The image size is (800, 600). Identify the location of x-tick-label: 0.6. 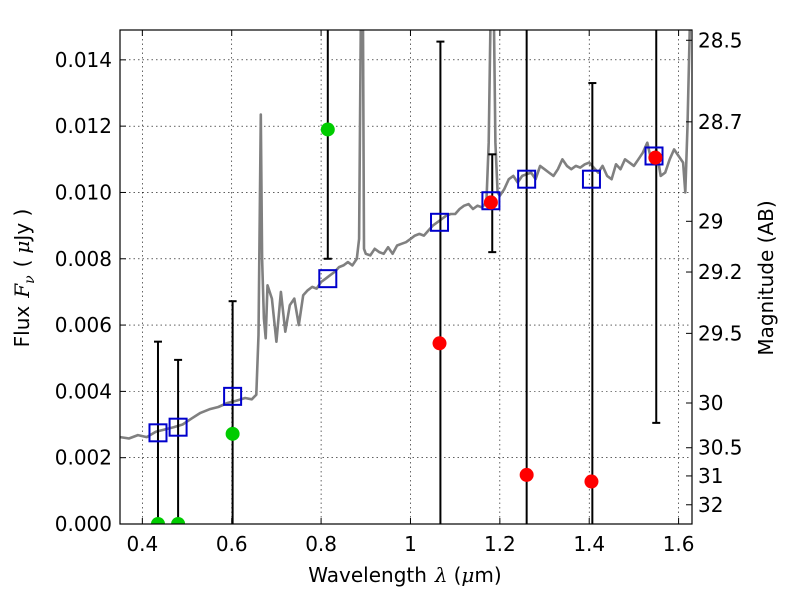
(232, 544).